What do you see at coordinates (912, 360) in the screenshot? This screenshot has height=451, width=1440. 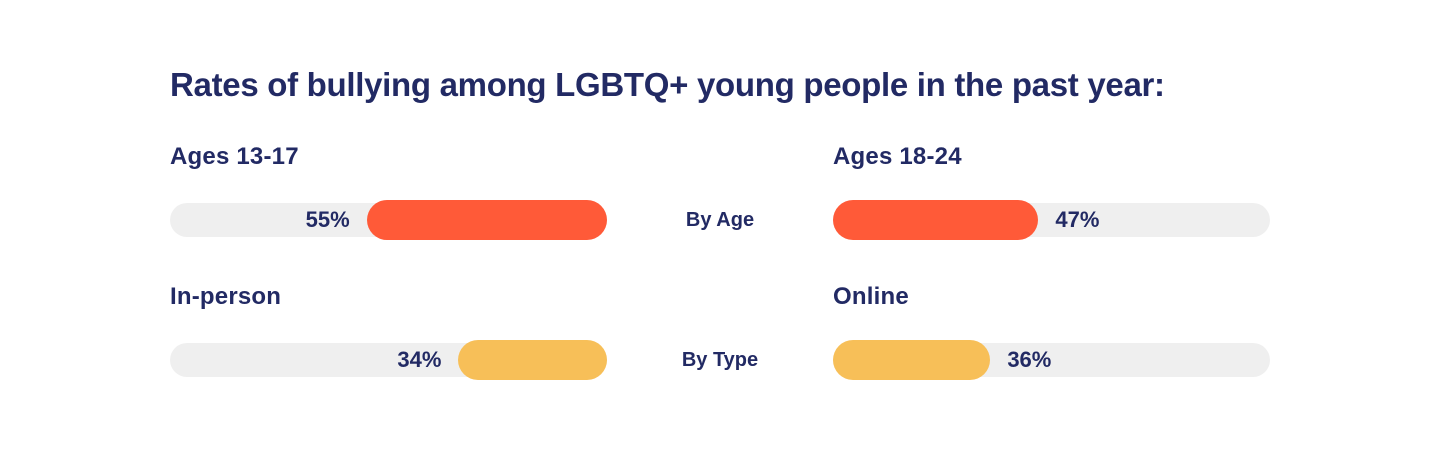 I see `bar-fill-online` at bounding box center [912, 360].